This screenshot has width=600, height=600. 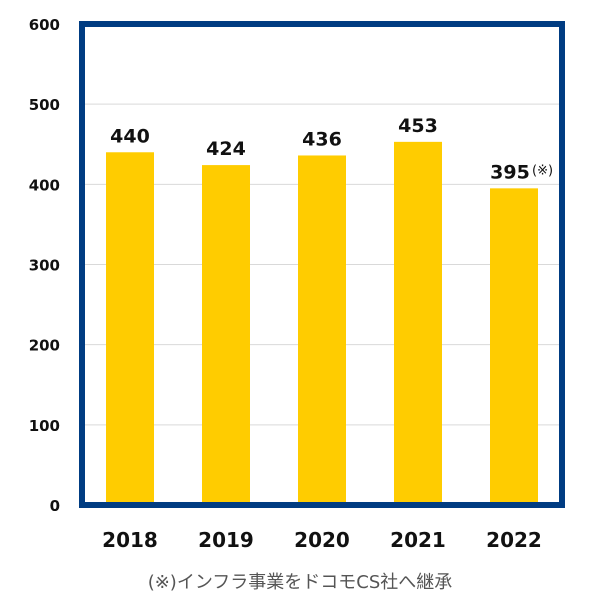 I want to click on y-tick-label: 100, so click(x=44, y=426).